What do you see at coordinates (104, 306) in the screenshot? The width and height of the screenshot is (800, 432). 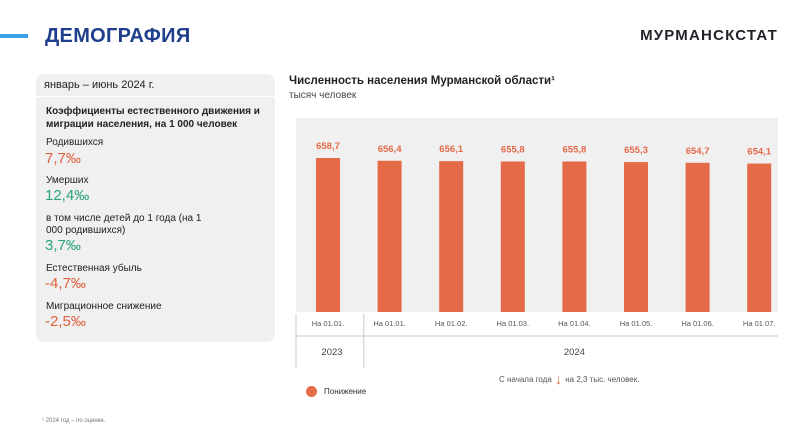 I see `stat-label-migration-decline: Миграционное снижение` at bounding box center [104, 306].